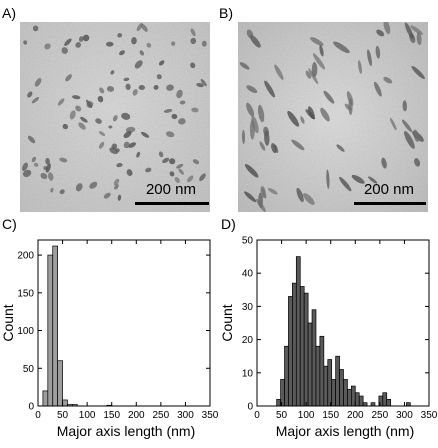 The width and height of the screenshot is (438, 448). What do you see at coordinates (25, 331) in the screenshot?
I see `y-tick-label: 100` at bounding box center [25, 331].